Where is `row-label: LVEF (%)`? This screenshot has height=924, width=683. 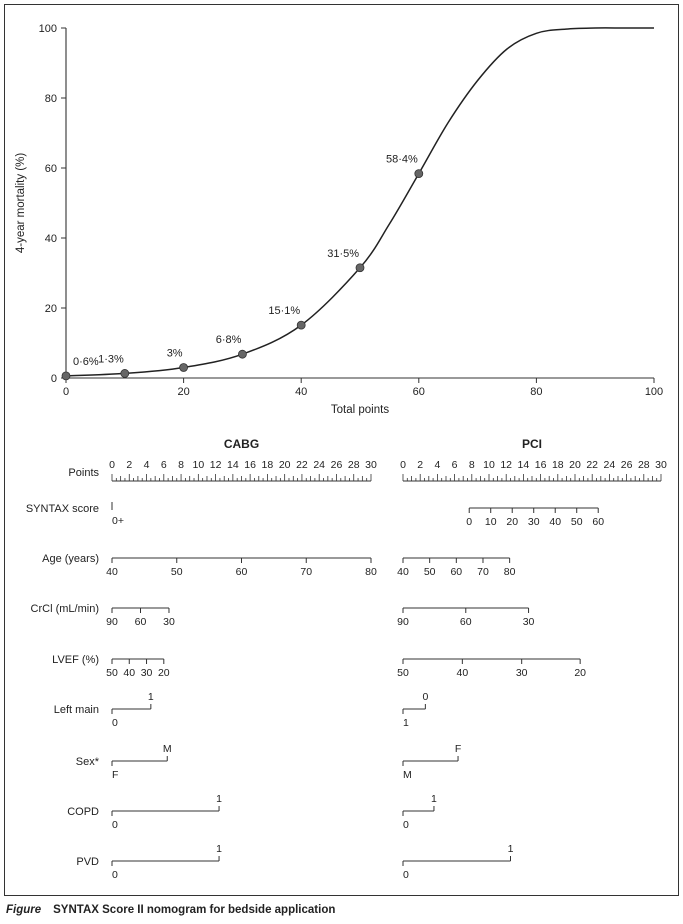
row-label: LVEF (%) is located at coordinates (75, 660).